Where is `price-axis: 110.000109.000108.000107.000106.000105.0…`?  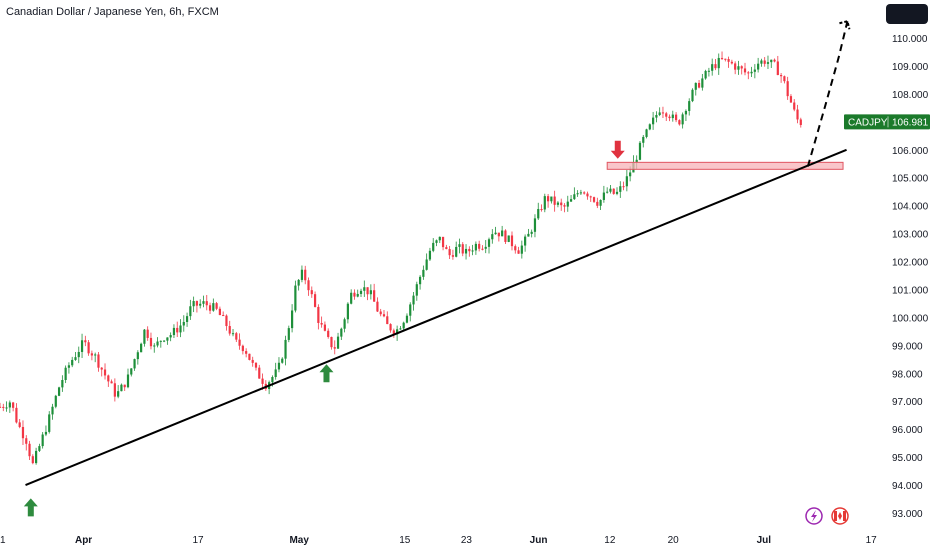 price-axis: 110.000109.000108.000107.000106.000105.0… is located at coordinates (910, 277).